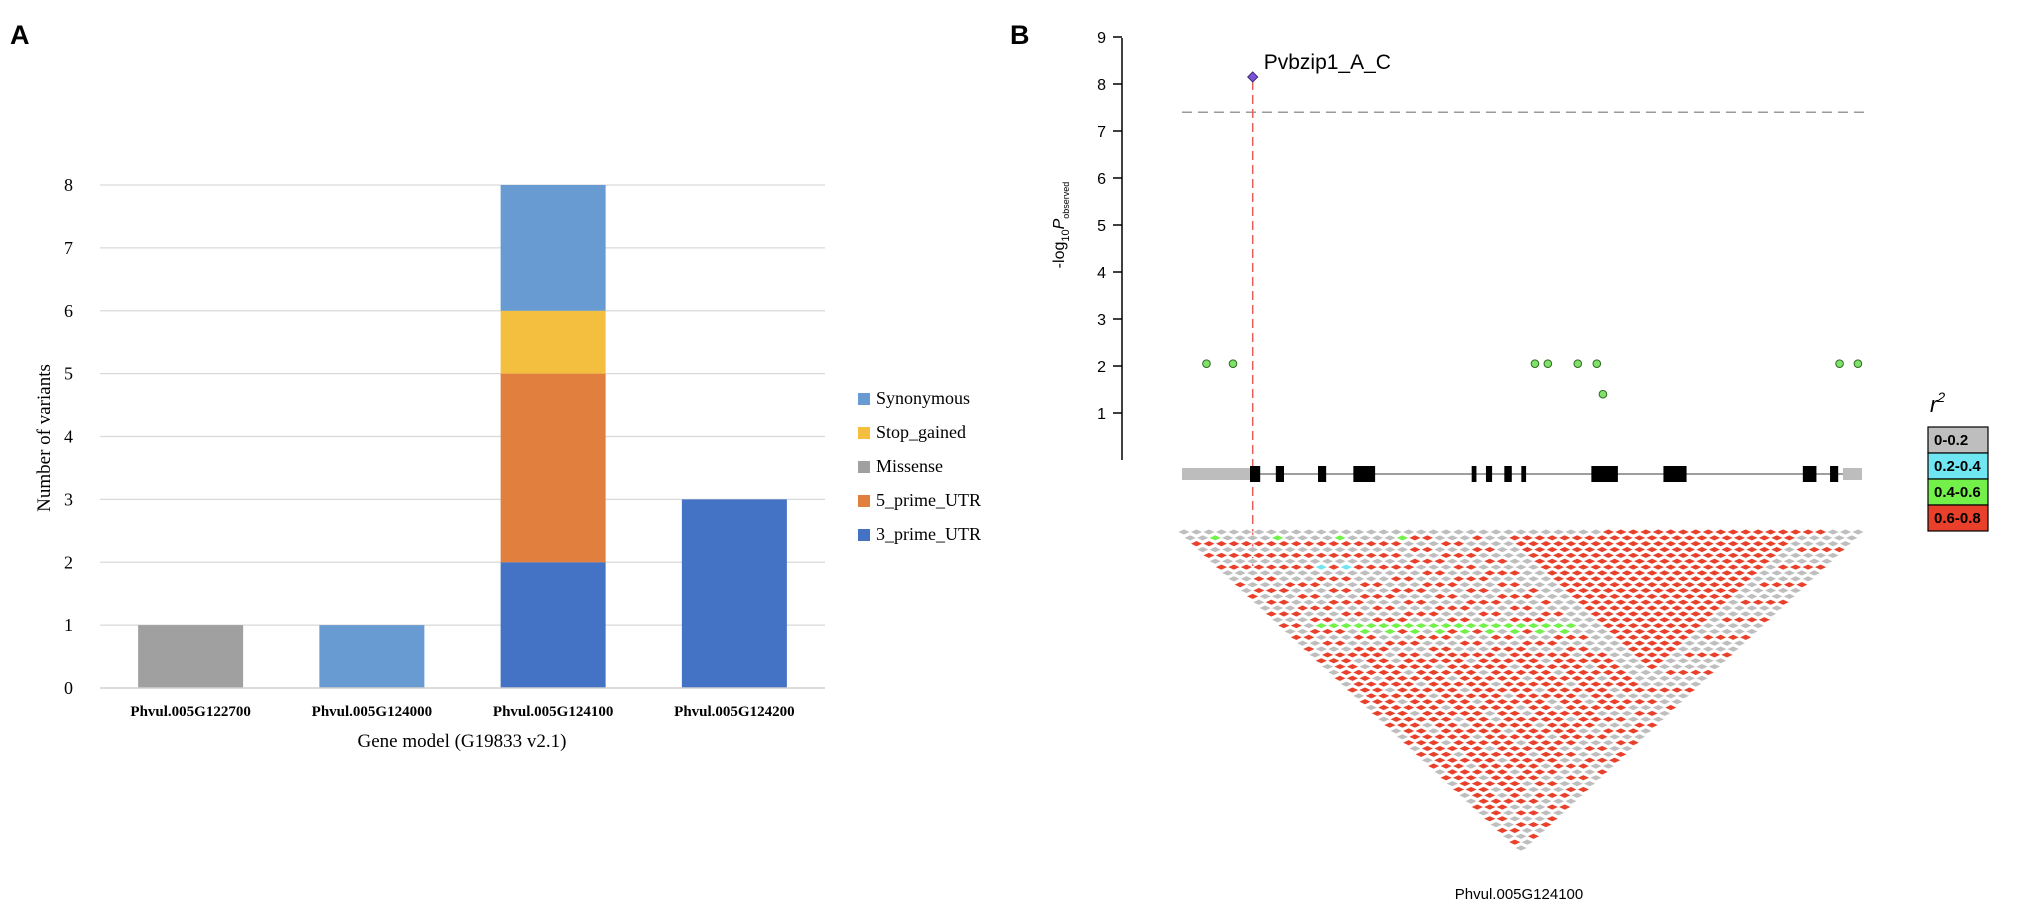 This screenshot has height=908, width=2033. I want to click on bar-segment, so click(553, 625).